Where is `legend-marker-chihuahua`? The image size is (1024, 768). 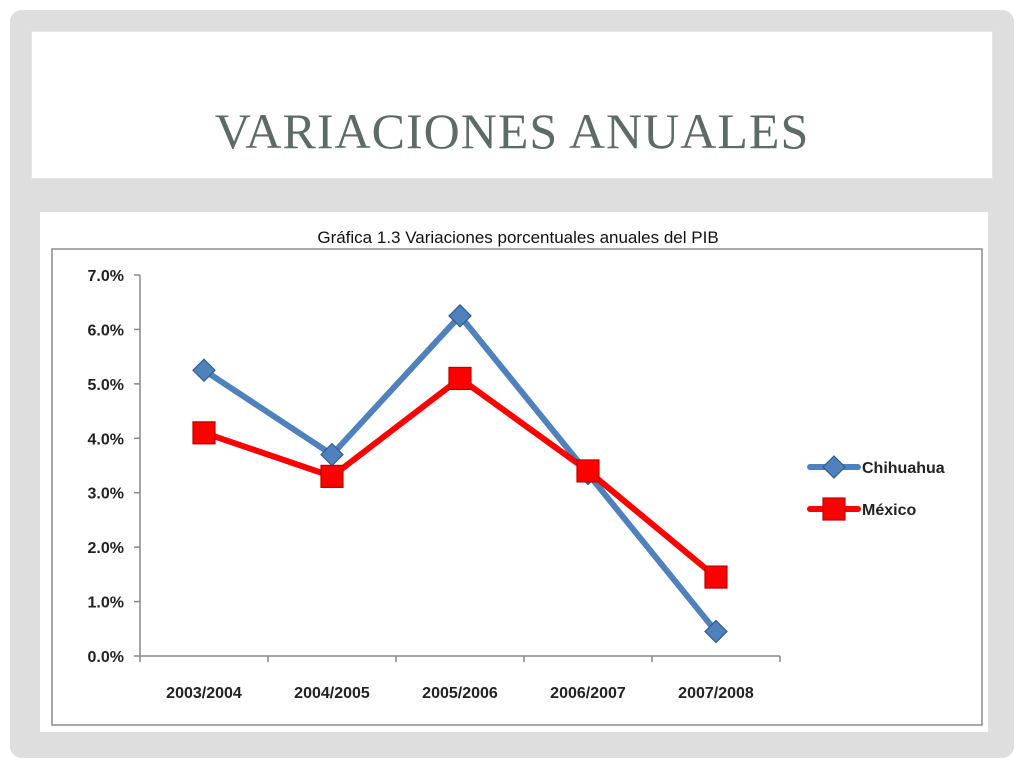 legend-marker-chihuahua is located at coordinates (834, 467).